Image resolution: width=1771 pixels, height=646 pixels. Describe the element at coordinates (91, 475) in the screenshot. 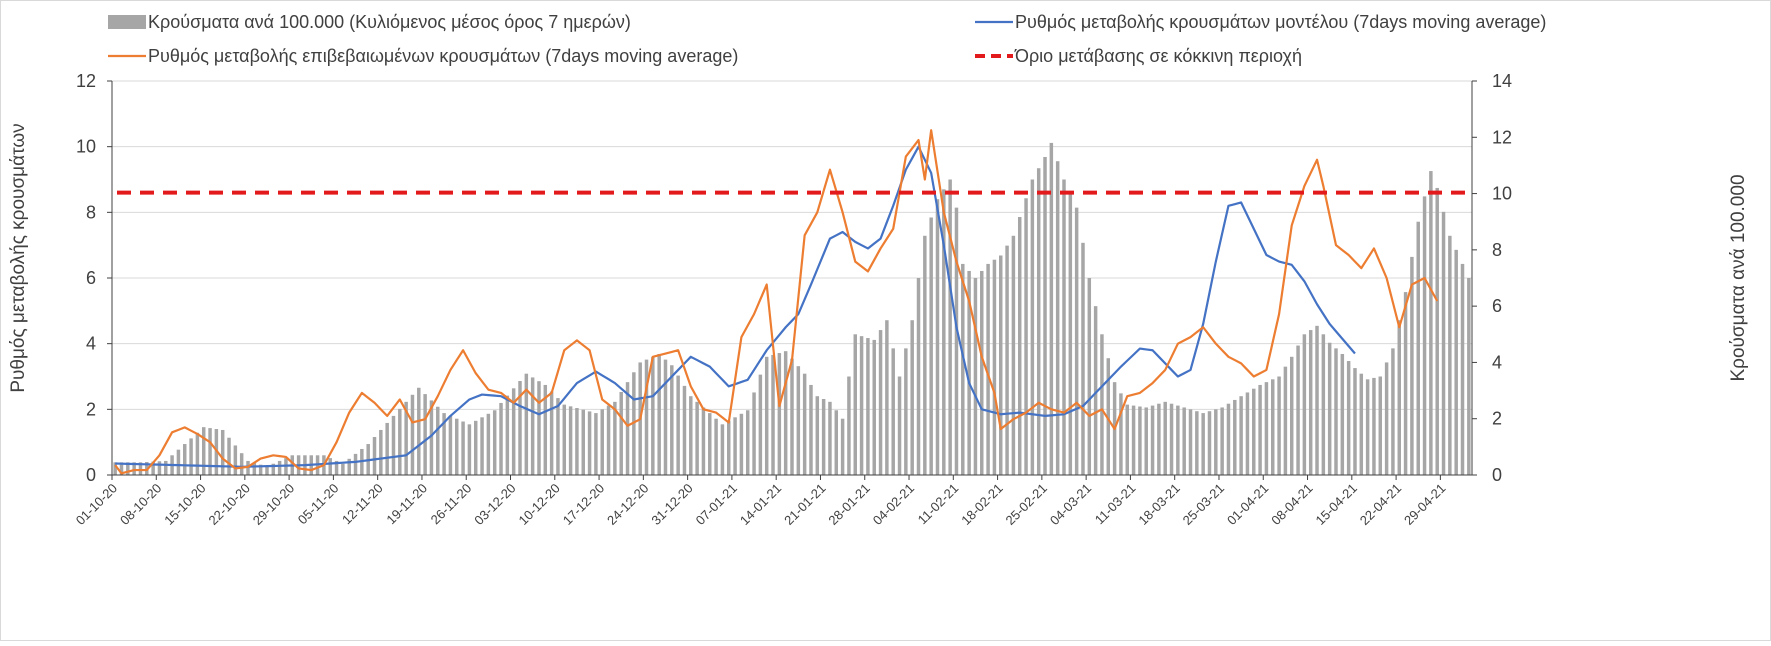

I see `y-left-tick-label: 0` at that location.